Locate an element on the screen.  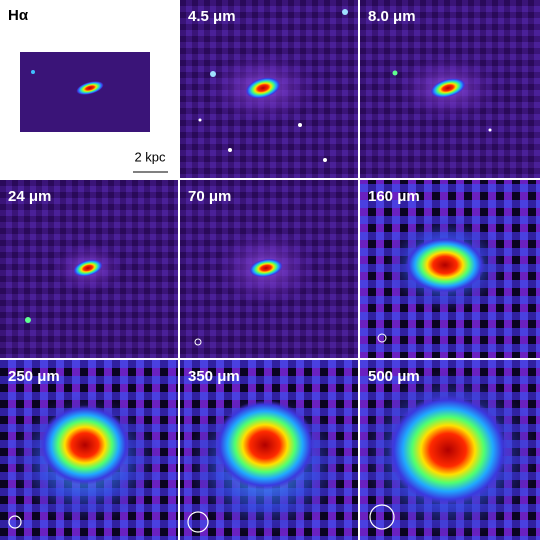
panel-label: 70 μm is located at coordinates (209, 196).